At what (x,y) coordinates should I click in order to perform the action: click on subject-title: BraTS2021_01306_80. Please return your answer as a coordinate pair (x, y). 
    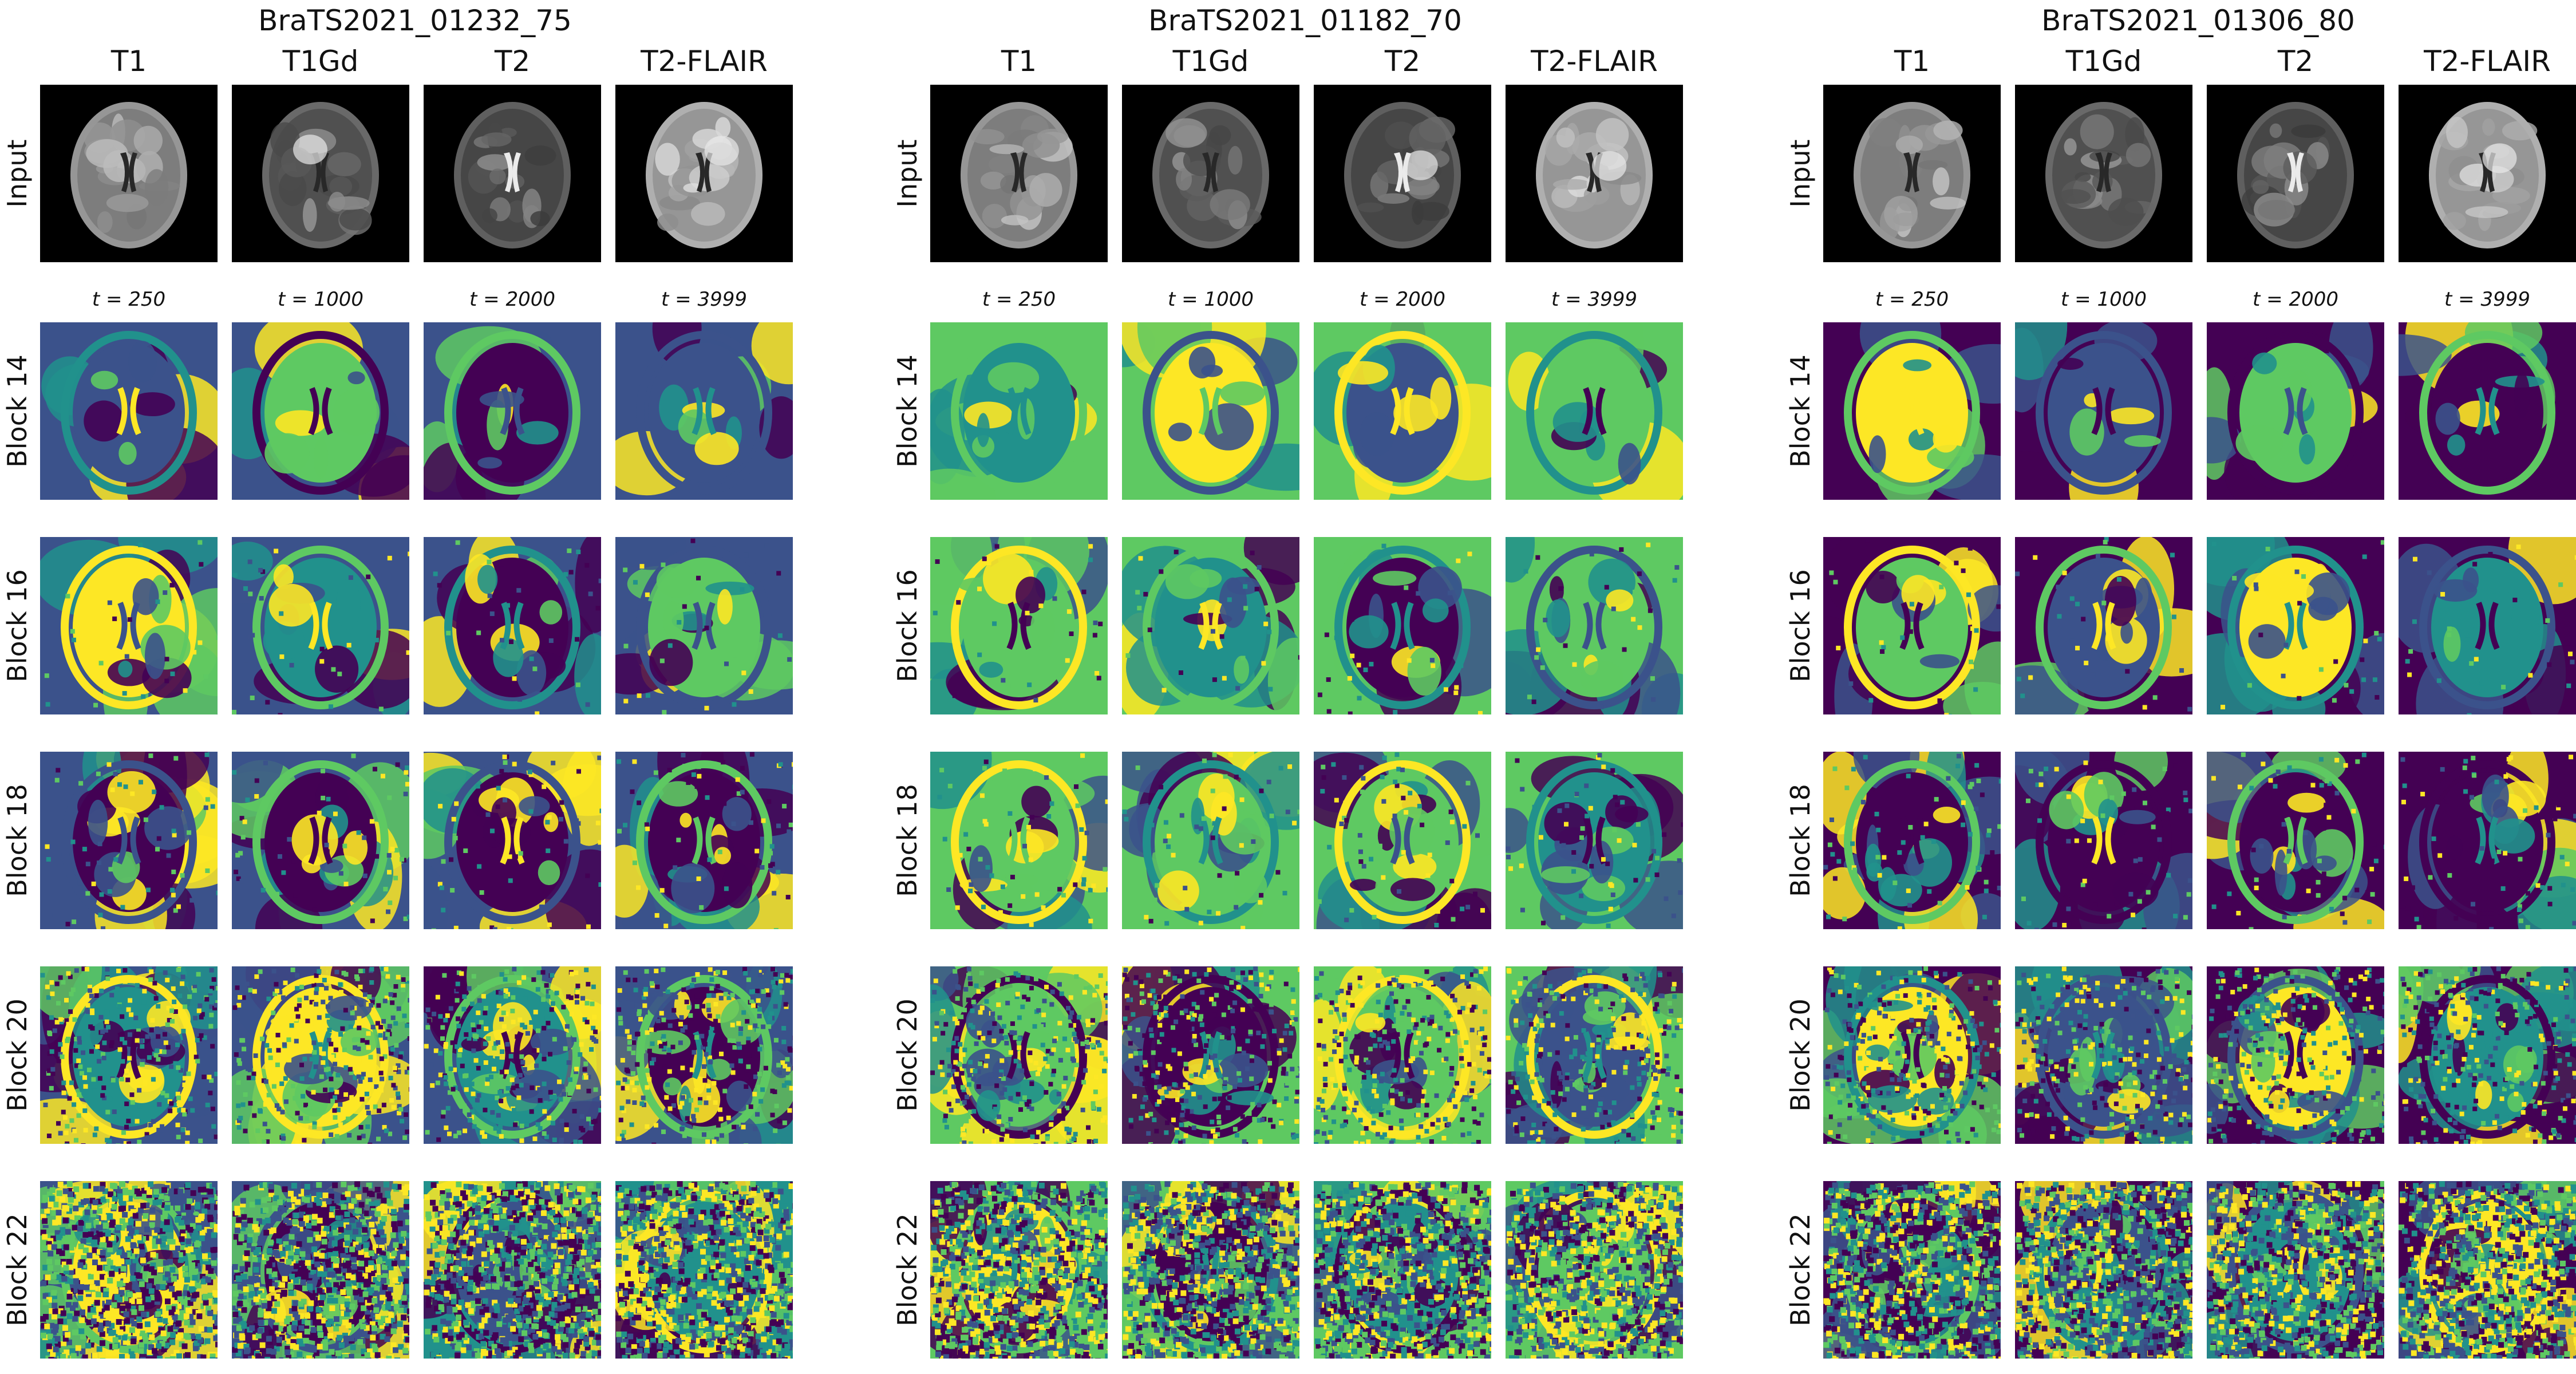
    Looking at the image, I should click on (2198, 21).